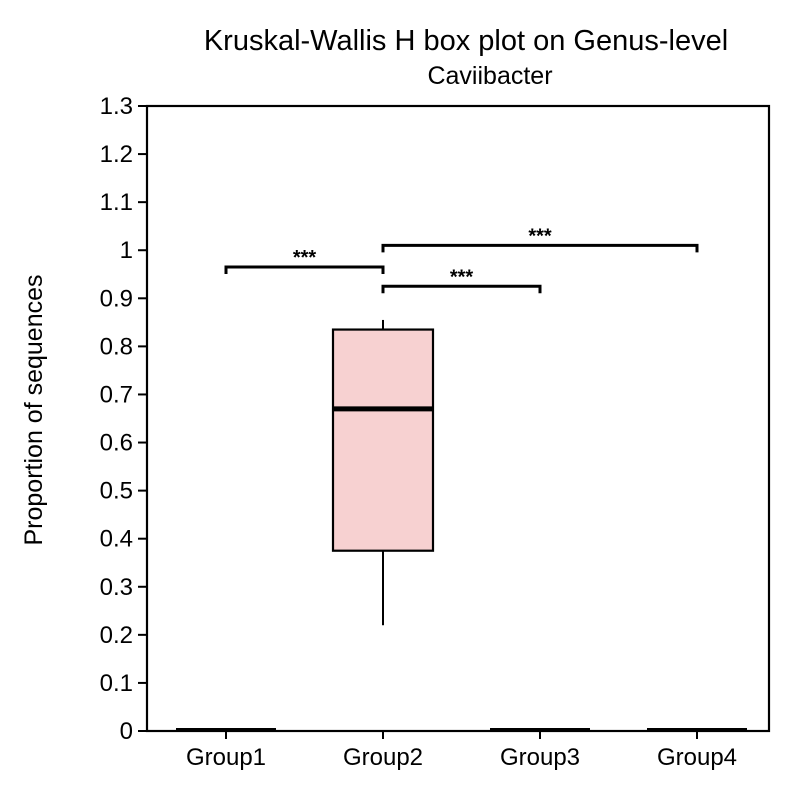 The image size is (798, 786). I want to click on y-axis-ticks: 0 0.1 0.2 0.3 0.4 0.5 0.6 0.7 0.8 0.9 1 1.1 1.2 1.3, so click(123, 419).